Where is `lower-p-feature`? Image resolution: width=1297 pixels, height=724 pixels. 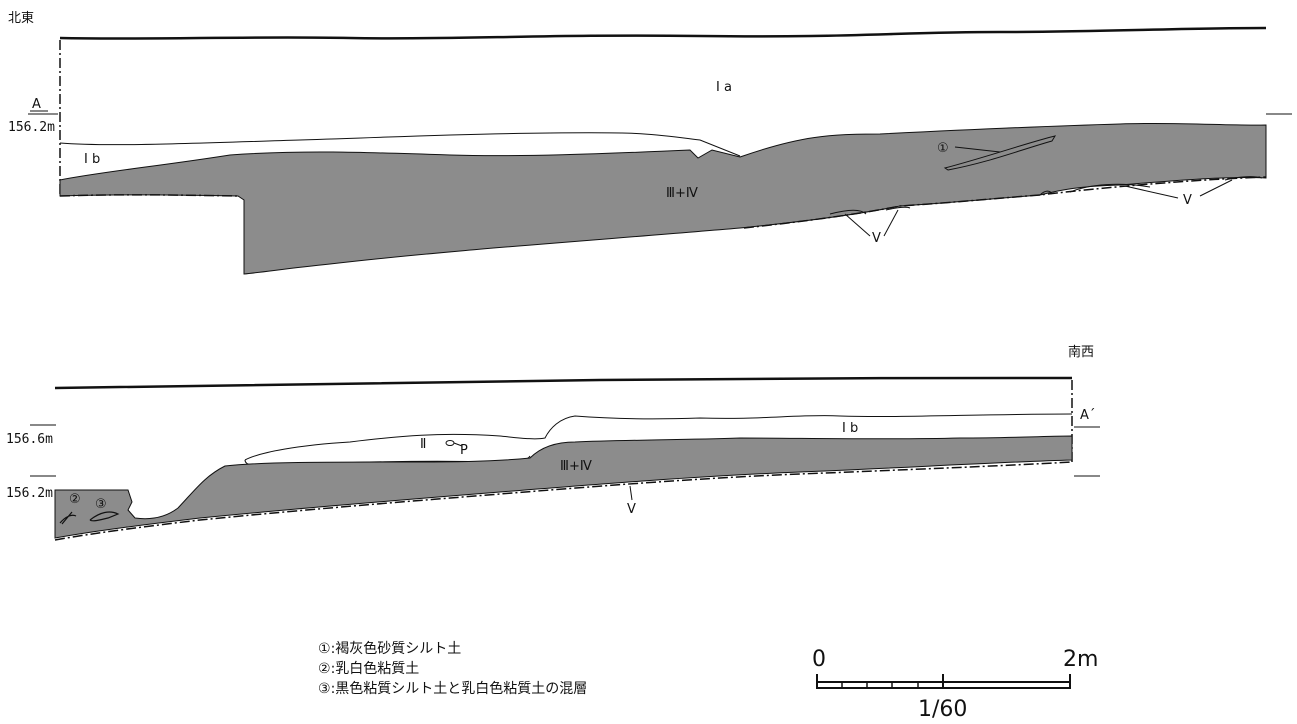 lower-p-feature is located at coordinates (450, 443).